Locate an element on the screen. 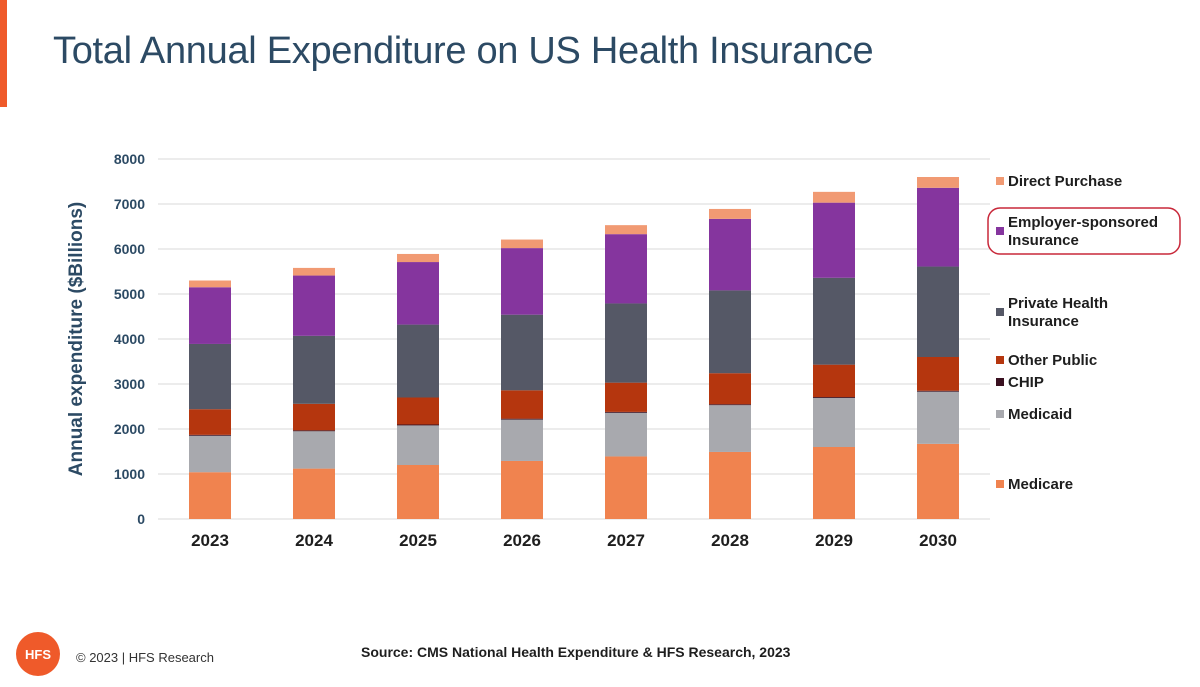 The height and width of the screenshot is (687, 1200). y-tick-label: 8000 is located at coordinates (129, 159).